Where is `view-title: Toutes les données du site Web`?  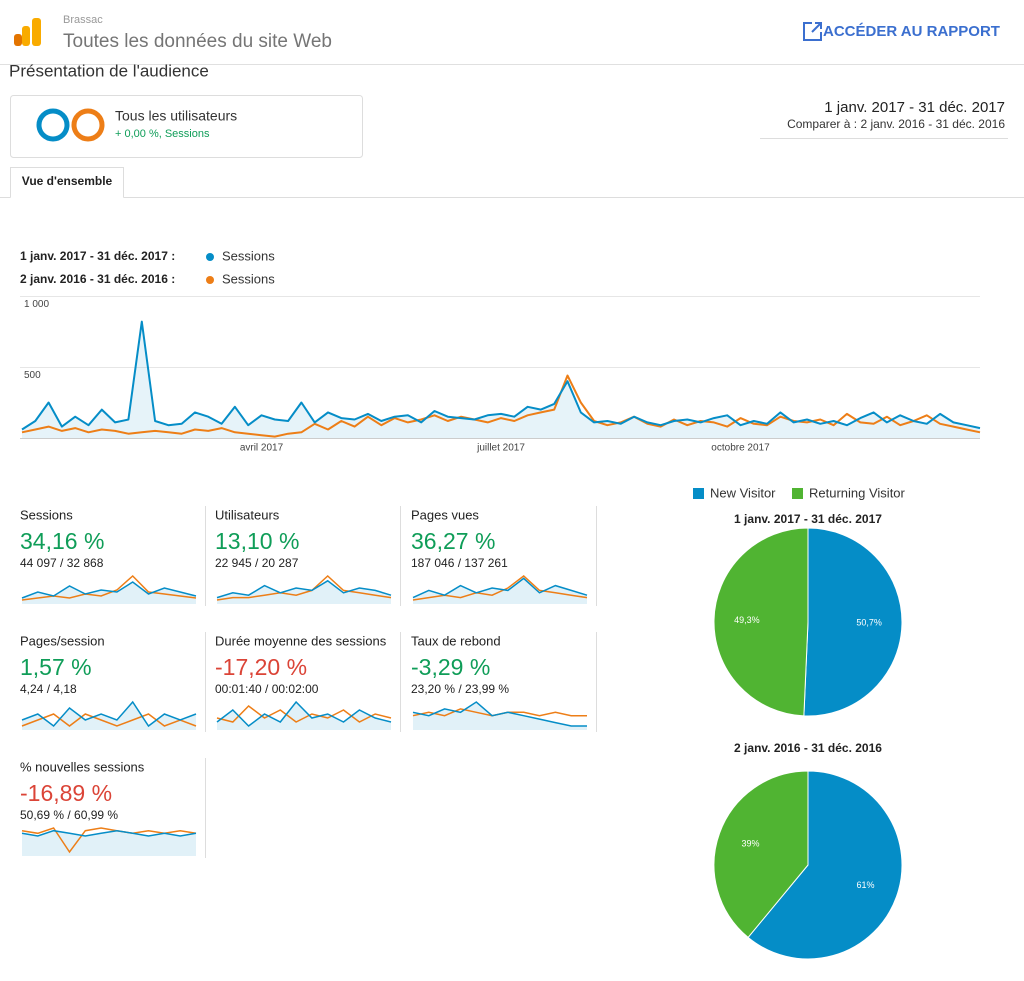
view-title: Toutes les données du site Web is located at coordinates (197, 41).